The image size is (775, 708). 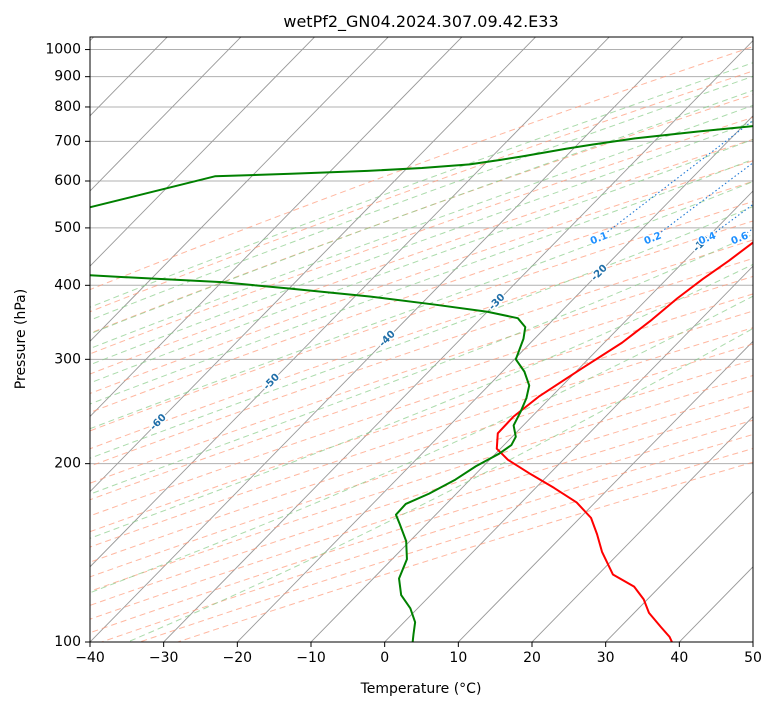 I want to click on mixing-ratio-line, so click(x=729, y=221).